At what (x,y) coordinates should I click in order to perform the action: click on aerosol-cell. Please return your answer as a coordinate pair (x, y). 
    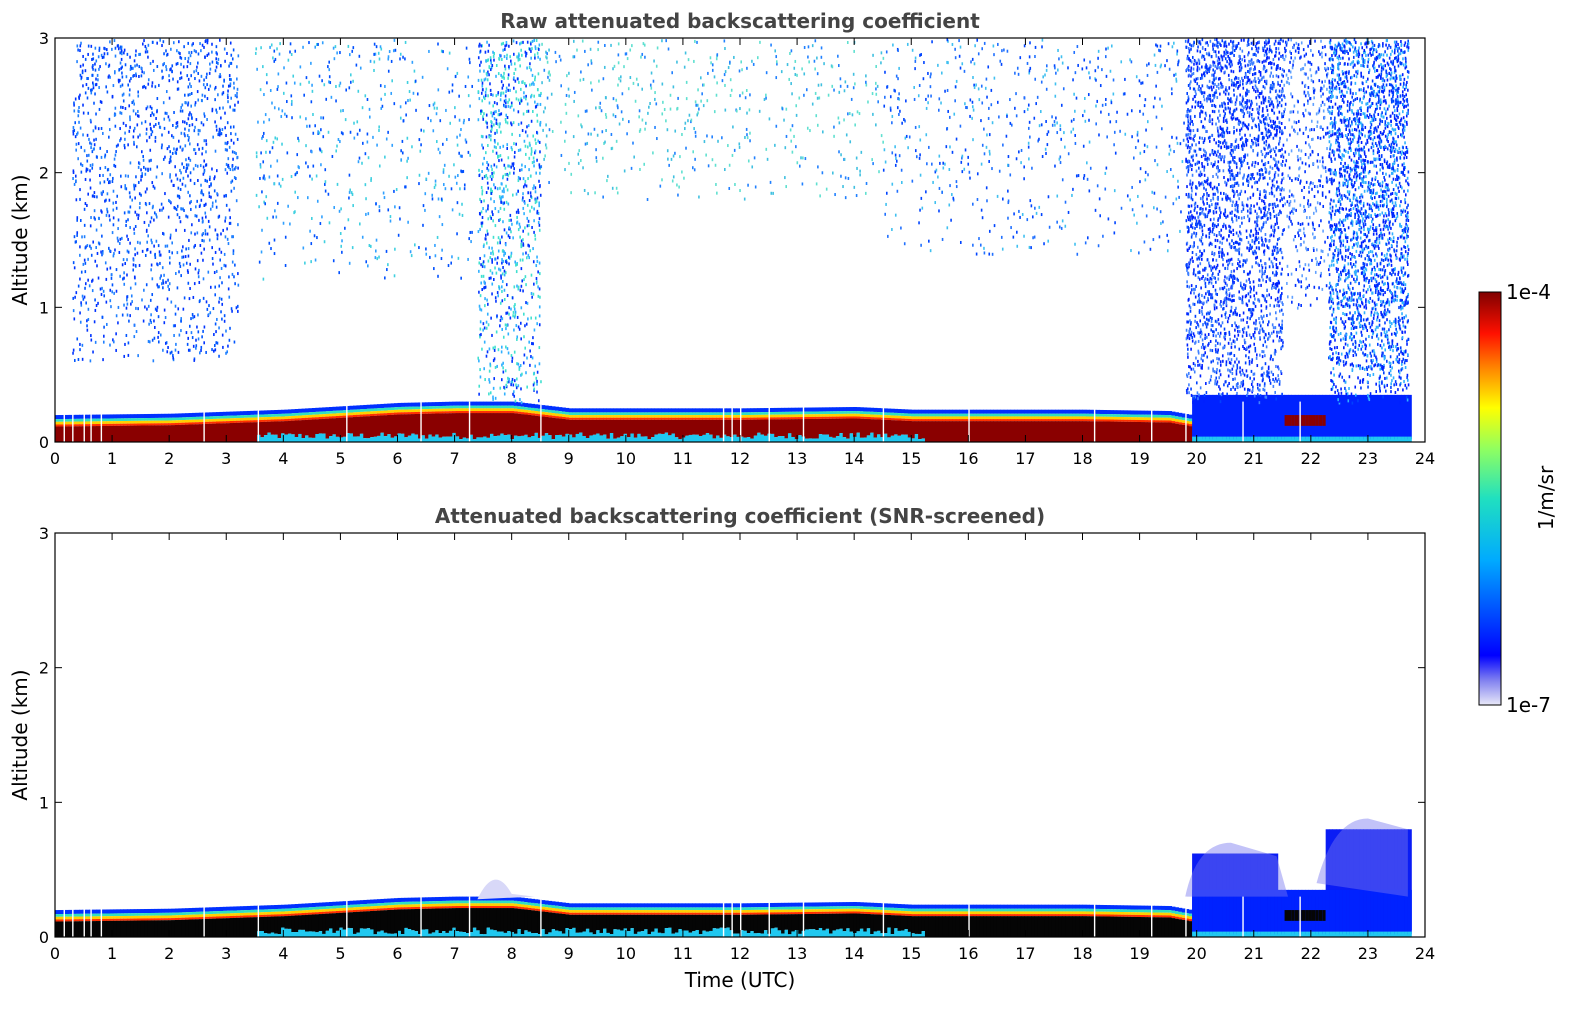
    Looking at the image, I should click on (1399, 417).